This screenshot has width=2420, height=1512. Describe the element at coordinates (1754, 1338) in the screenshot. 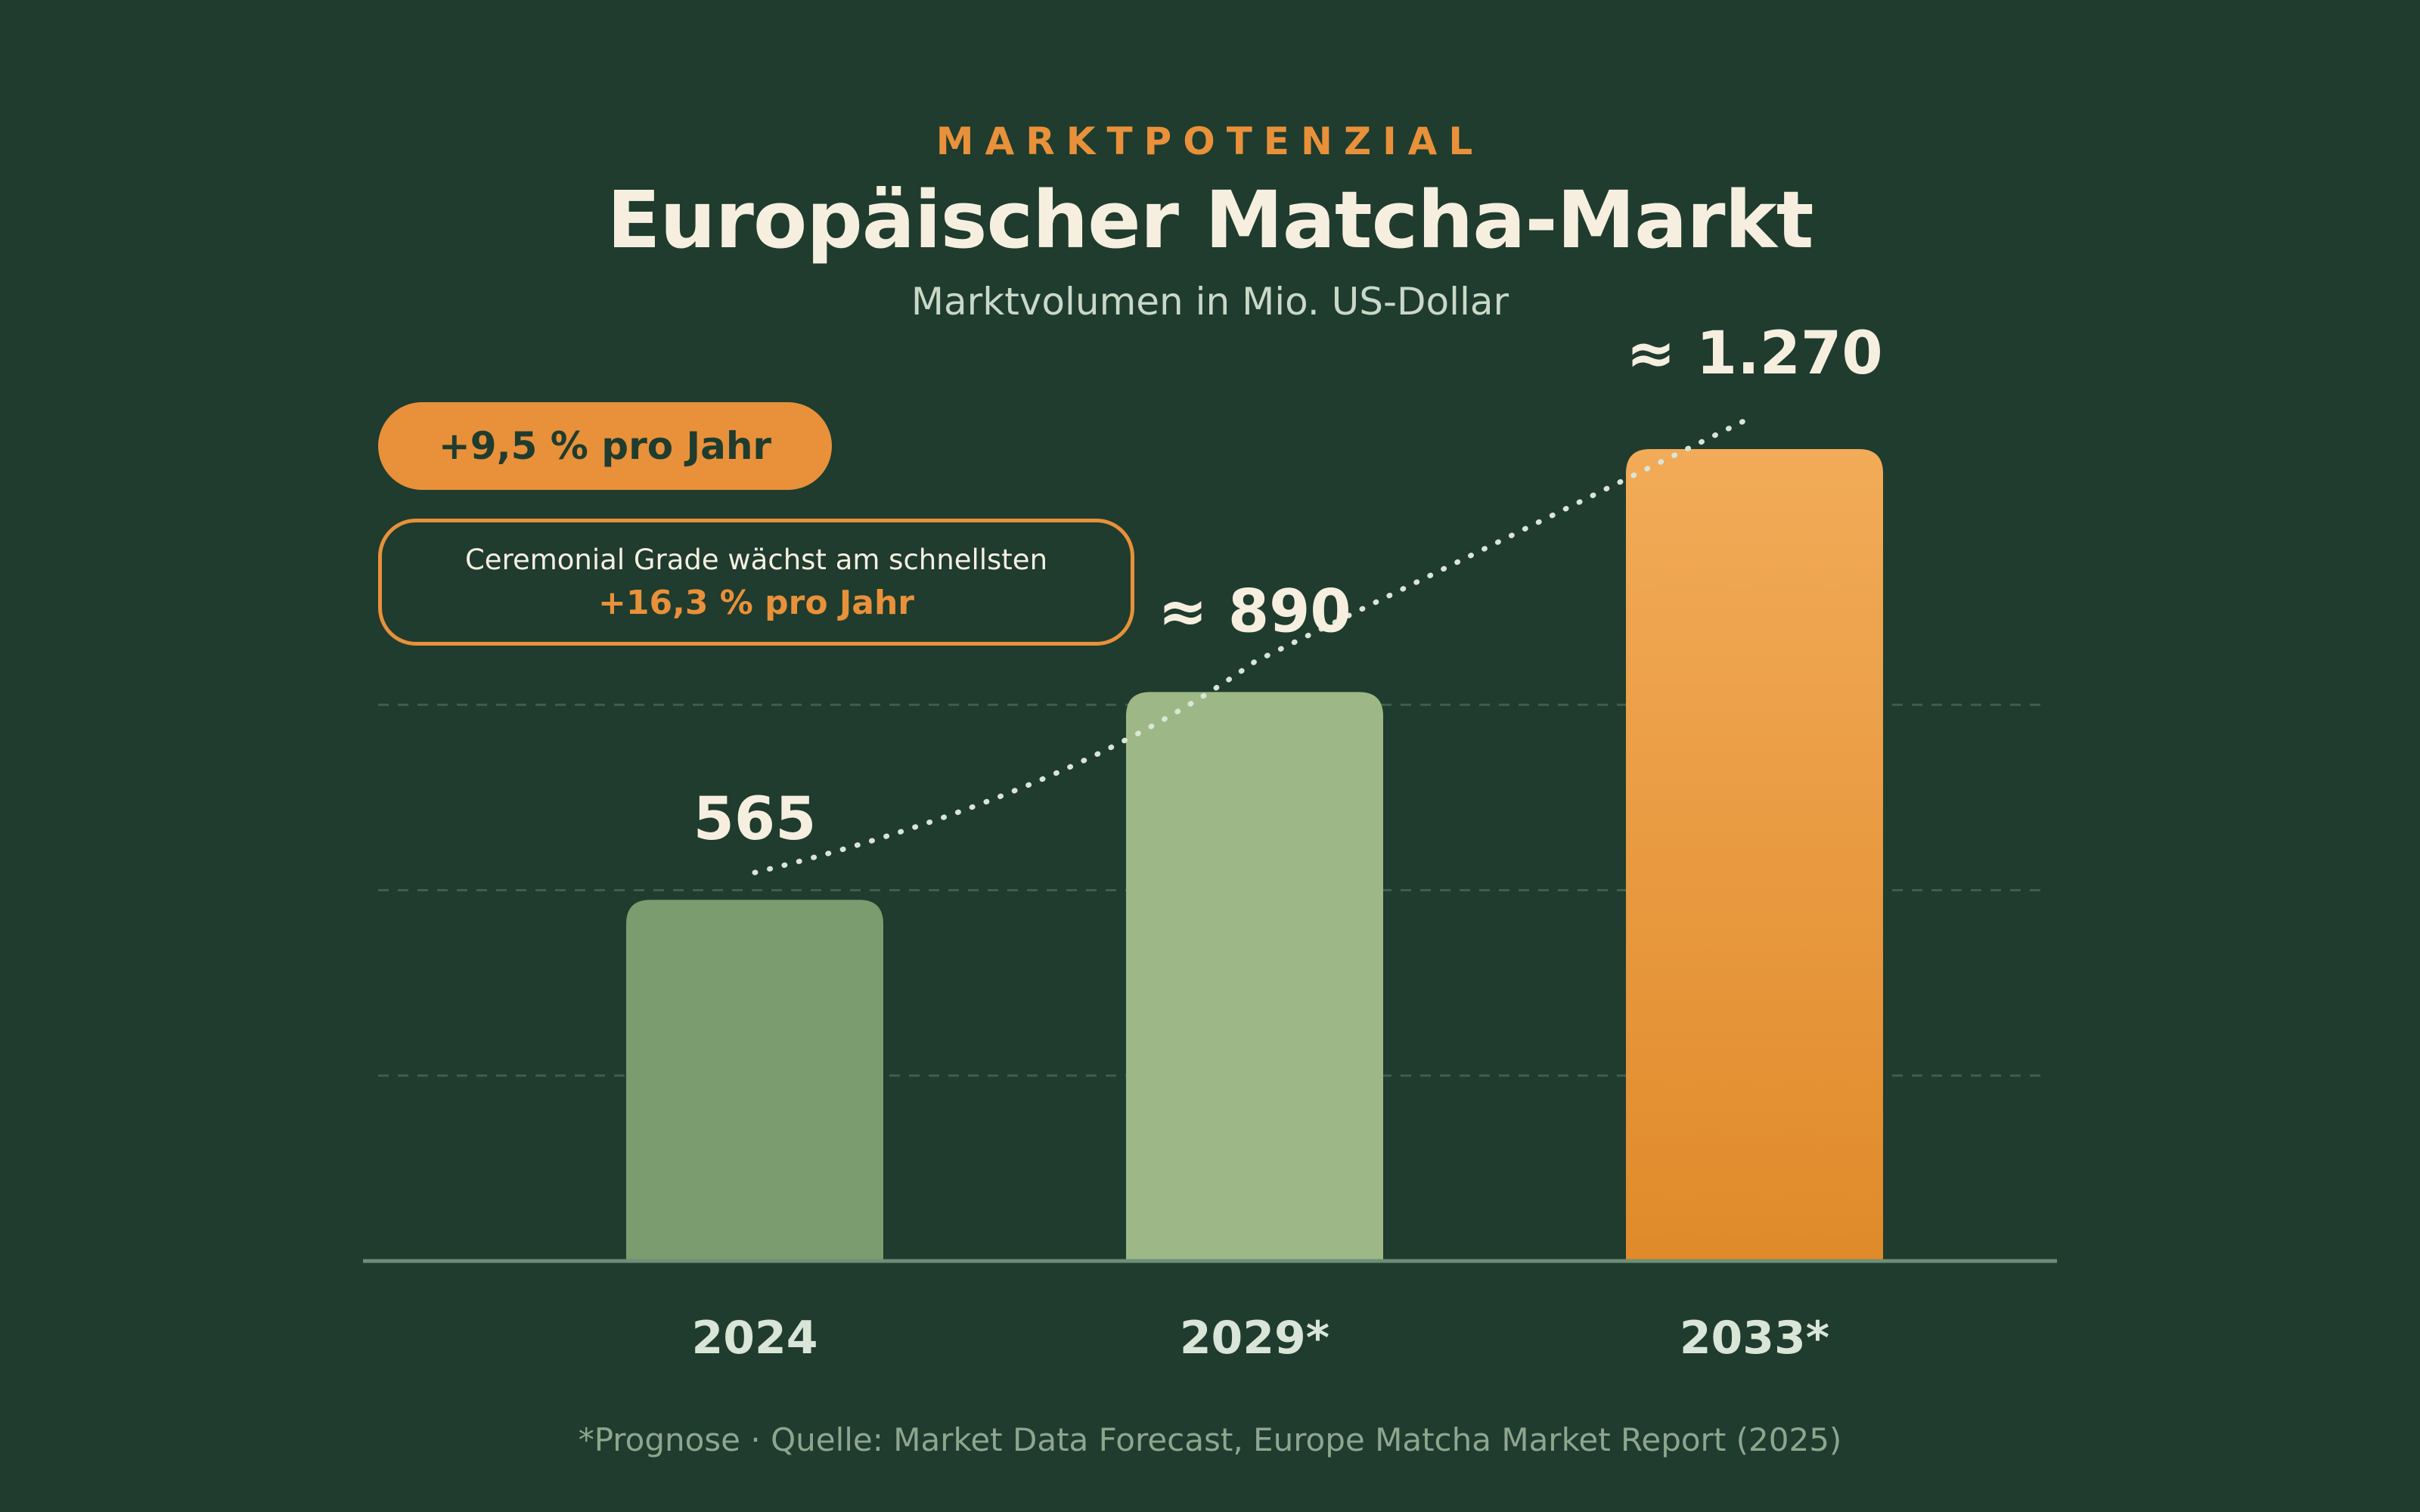

I see `x-tick-label-2033: 2033*` at that location.